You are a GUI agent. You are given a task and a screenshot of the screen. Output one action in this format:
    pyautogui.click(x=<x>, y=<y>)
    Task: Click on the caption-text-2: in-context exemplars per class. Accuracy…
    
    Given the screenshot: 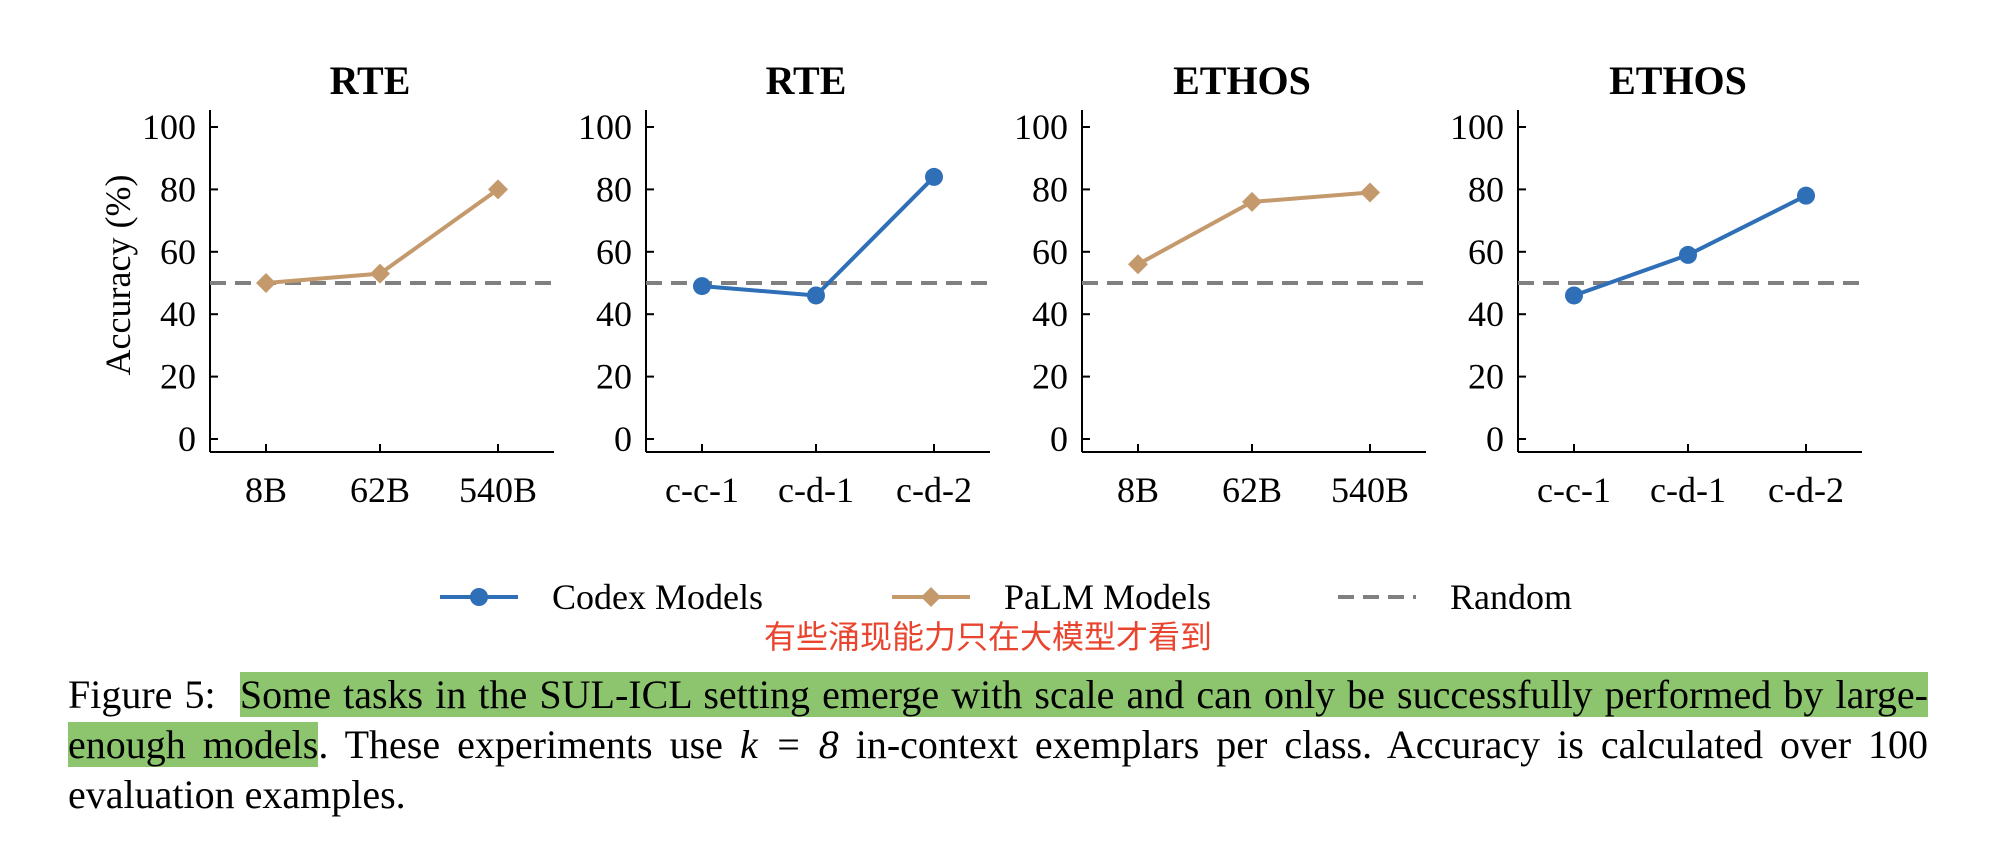 What is the action you would take?
    pyautogui.click(x=998, y=769)
    